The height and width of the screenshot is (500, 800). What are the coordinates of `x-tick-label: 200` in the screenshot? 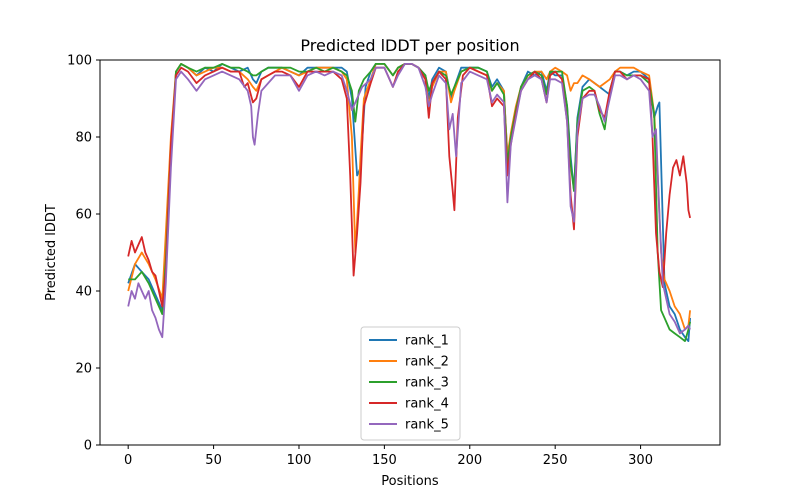 It's located at (469, 460).